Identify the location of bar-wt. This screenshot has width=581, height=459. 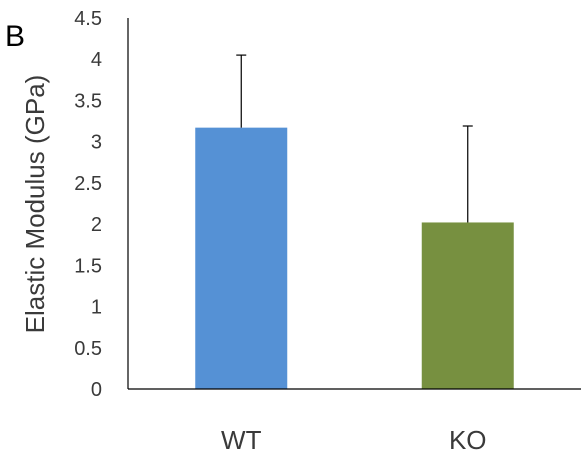
(241, 258).